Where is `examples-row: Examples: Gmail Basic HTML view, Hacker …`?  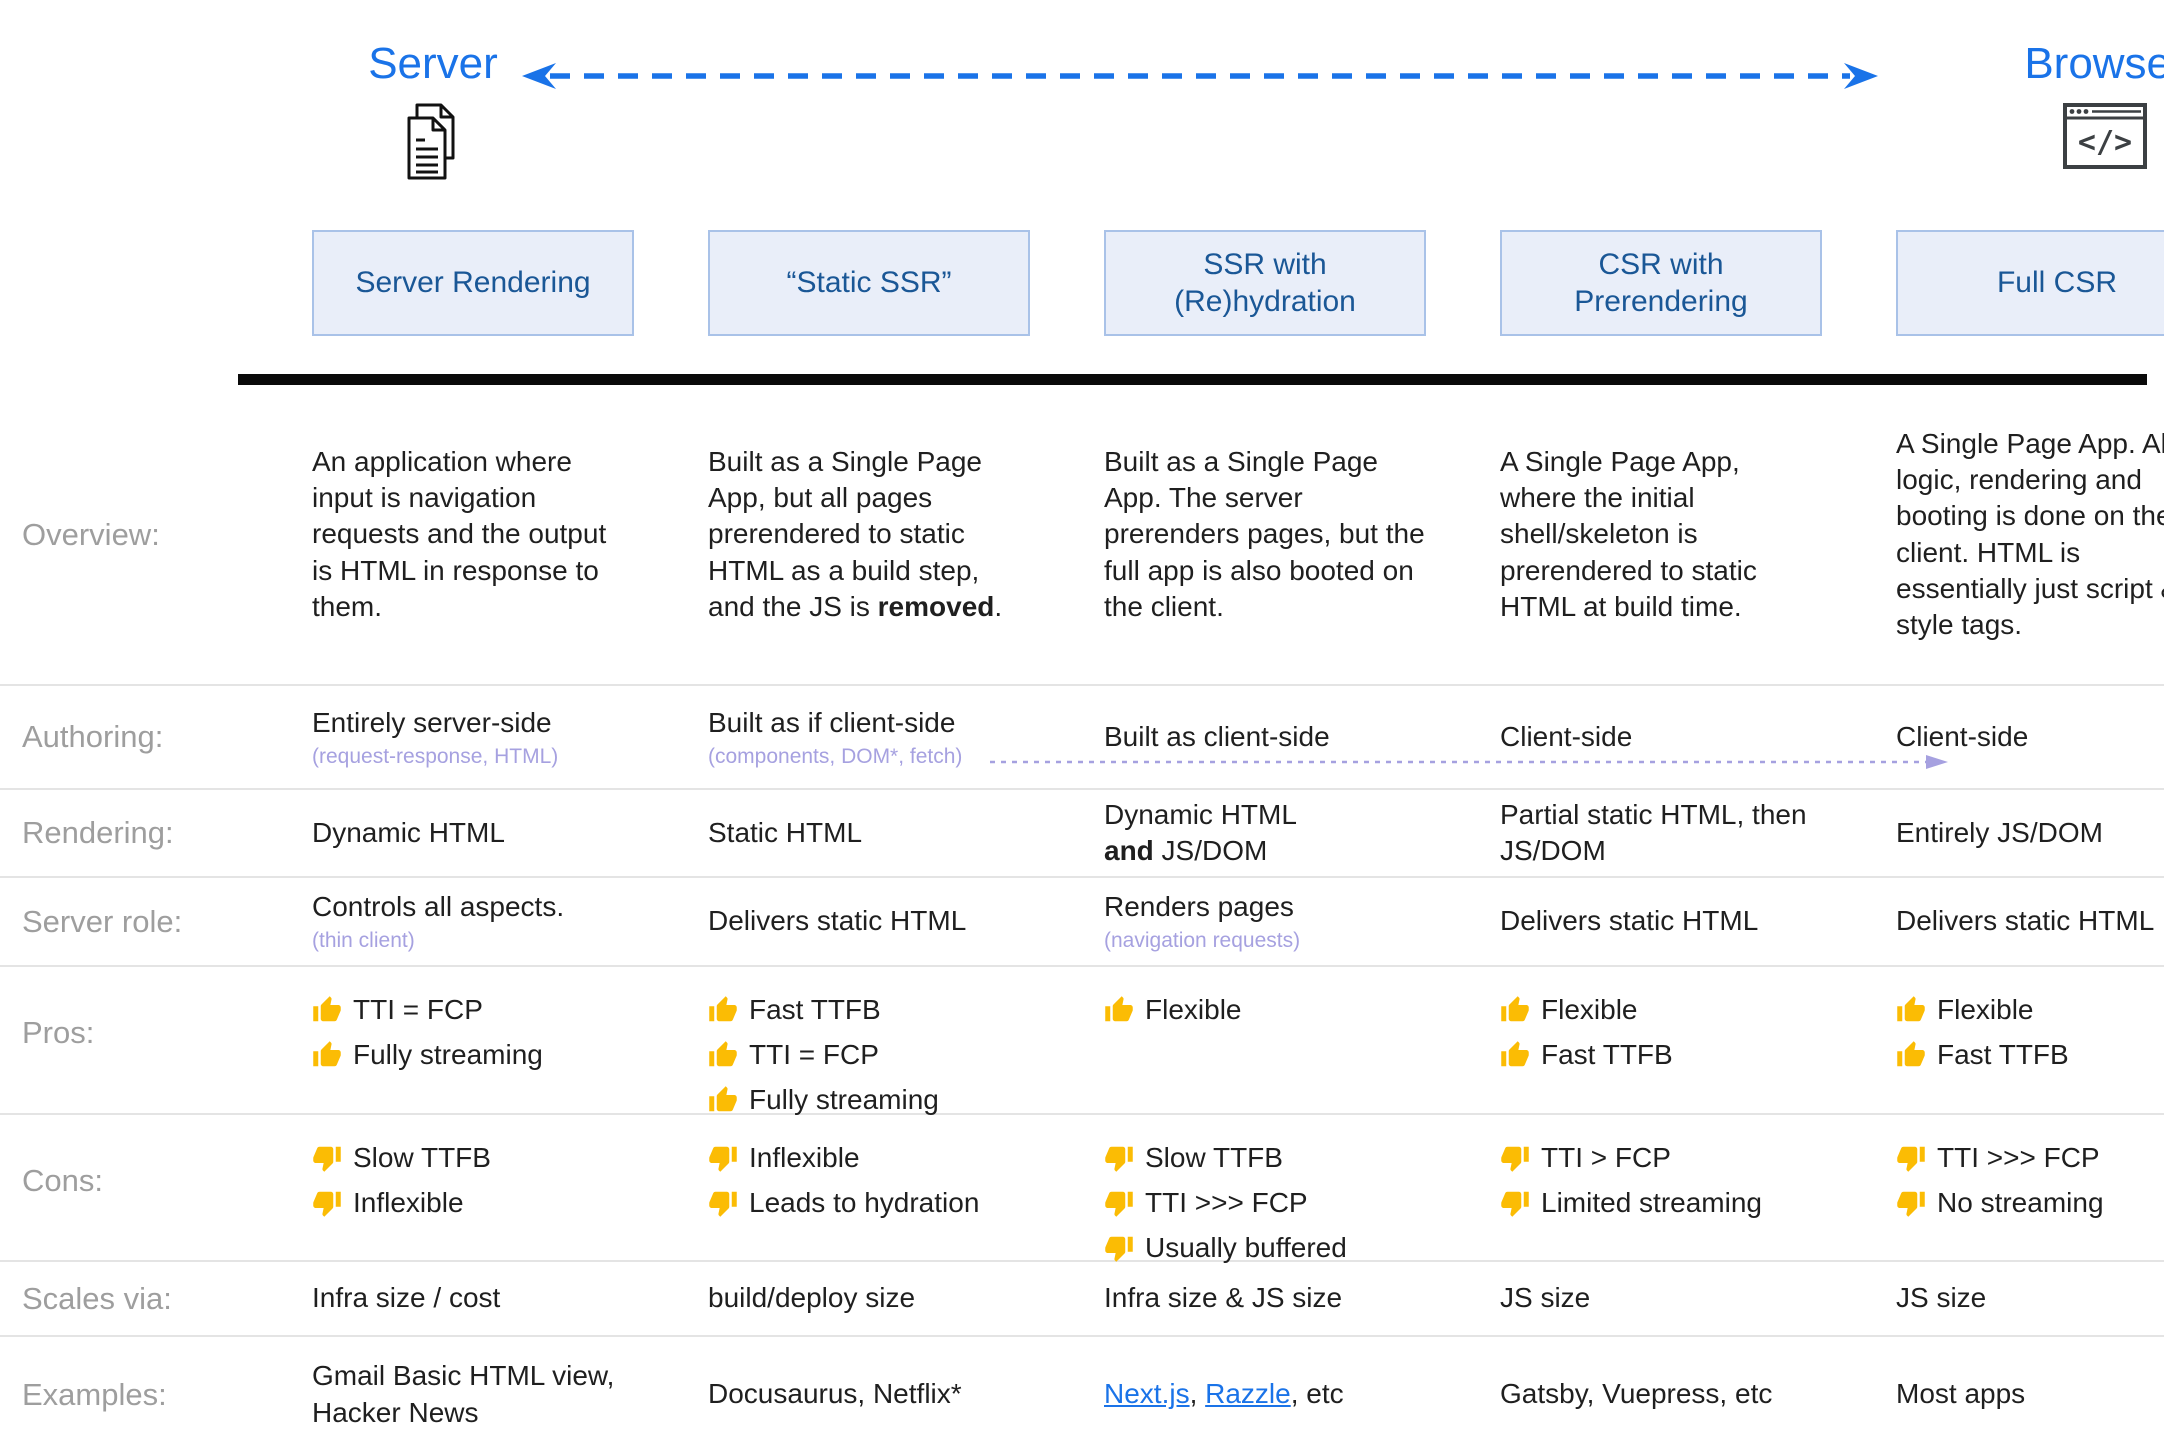
examples-row: Examples: Gmail Basic HTML view, Hacker … is located at coordinates (1082, 1393).